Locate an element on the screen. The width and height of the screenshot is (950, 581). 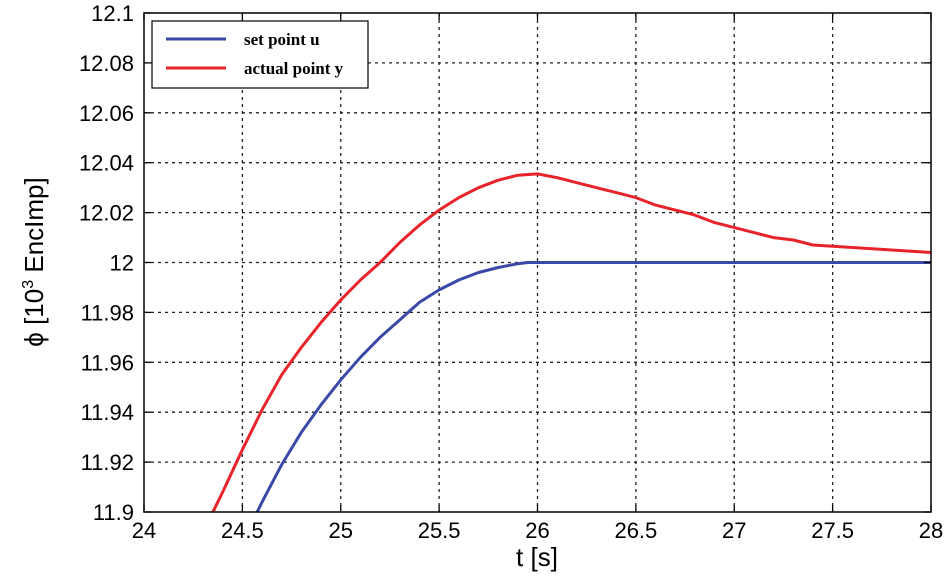
y-axis-label-prefix: ϕ [10 is located at coordinates (34, 318).